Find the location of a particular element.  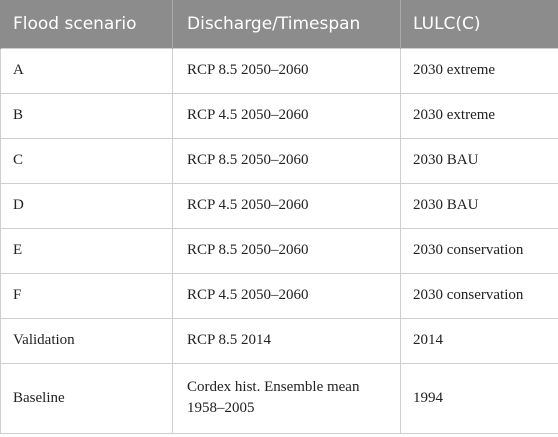

cell-lulc: 1994 is located at coordinates (479, 398).